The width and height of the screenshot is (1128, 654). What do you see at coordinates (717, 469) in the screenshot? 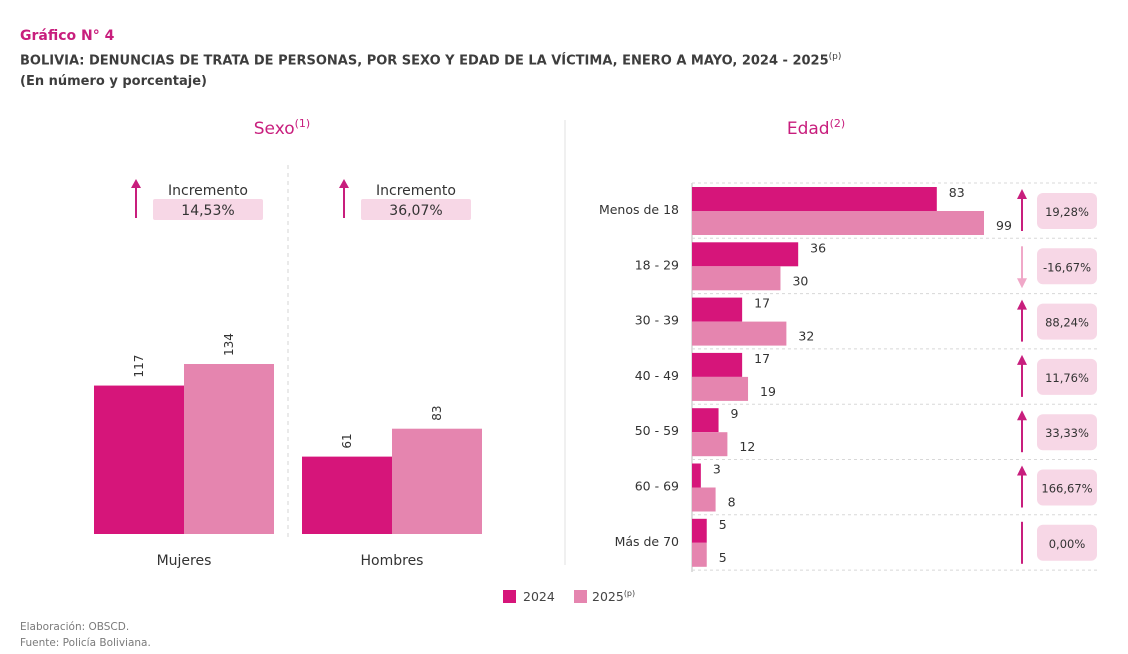
I see `edad-value-label: 3` at bounding box center [717, 469].